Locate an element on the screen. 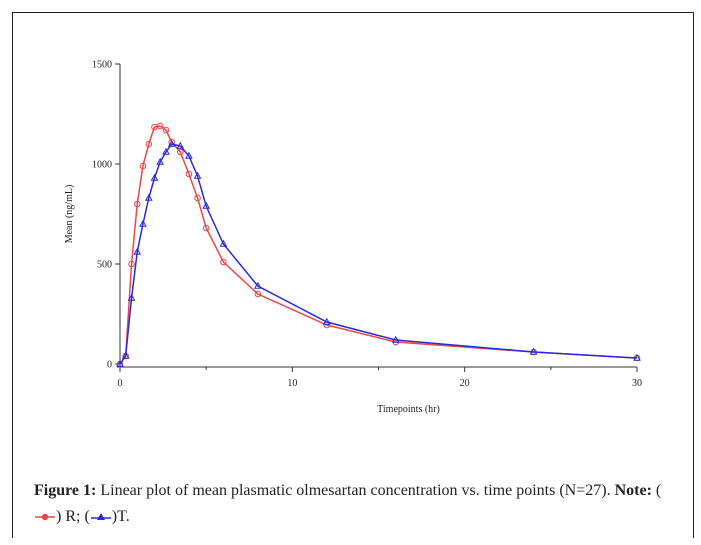 Image resolution: width=701 pixels, height=545 pixels. x-tick-label: 0 is located at coordinates (120, 383).